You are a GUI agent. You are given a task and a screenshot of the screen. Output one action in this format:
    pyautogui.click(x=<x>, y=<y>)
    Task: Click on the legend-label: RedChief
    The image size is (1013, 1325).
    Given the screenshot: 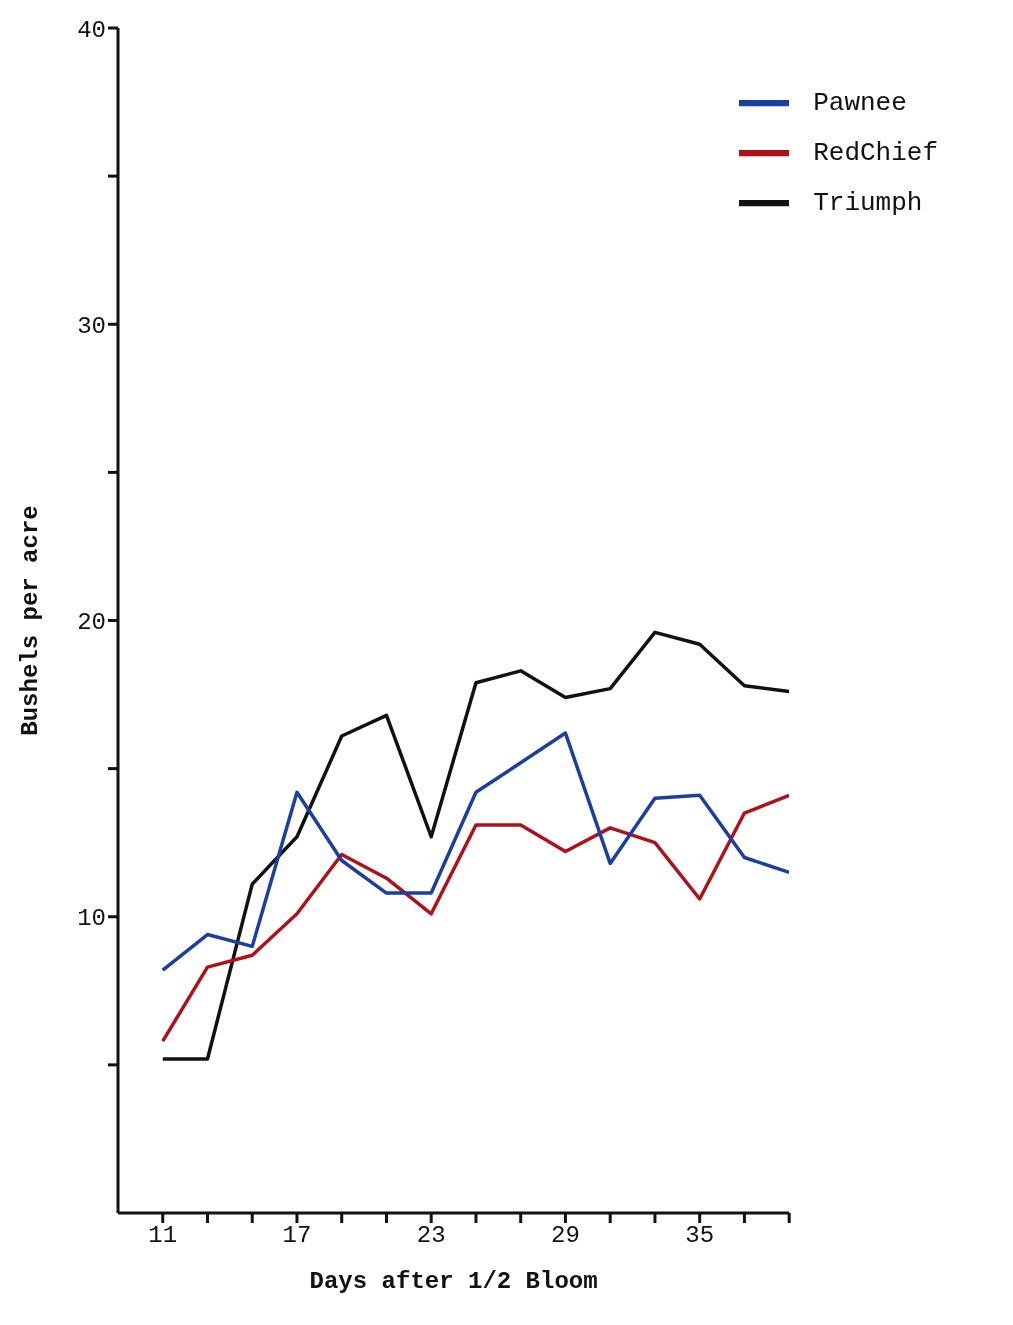 What is the action you would take?
    pyautogui.click(x=875, y=152)
    